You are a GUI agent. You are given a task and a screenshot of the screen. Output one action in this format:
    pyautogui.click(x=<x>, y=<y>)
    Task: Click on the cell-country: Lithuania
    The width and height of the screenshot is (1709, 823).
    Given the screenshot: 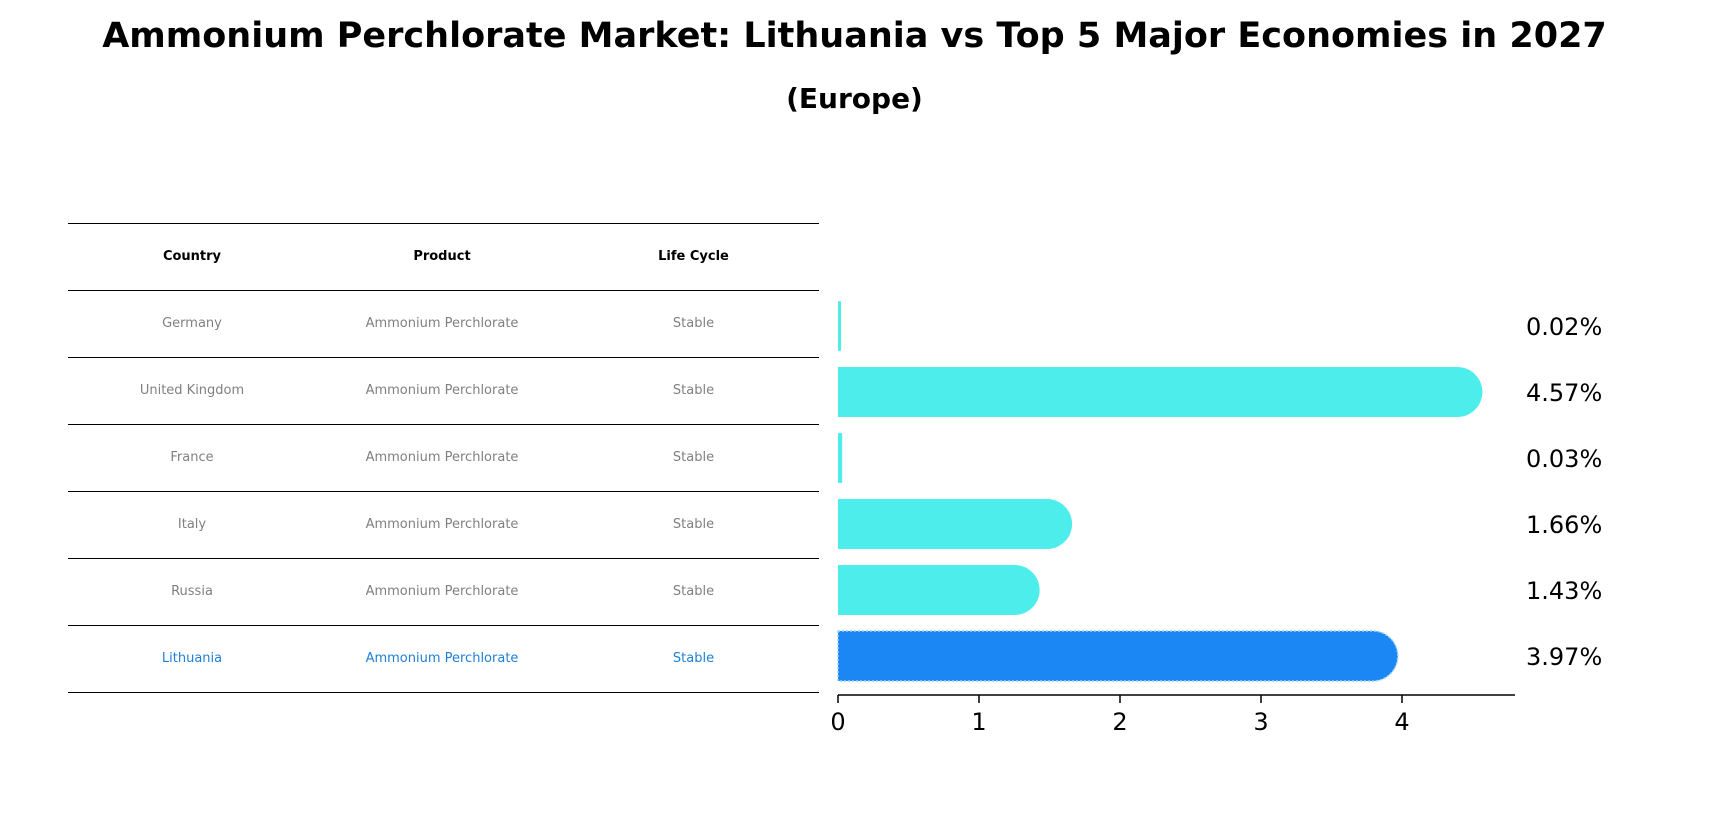 What is the action you would take?
    pyautogui.click(x=192, y=658)
    